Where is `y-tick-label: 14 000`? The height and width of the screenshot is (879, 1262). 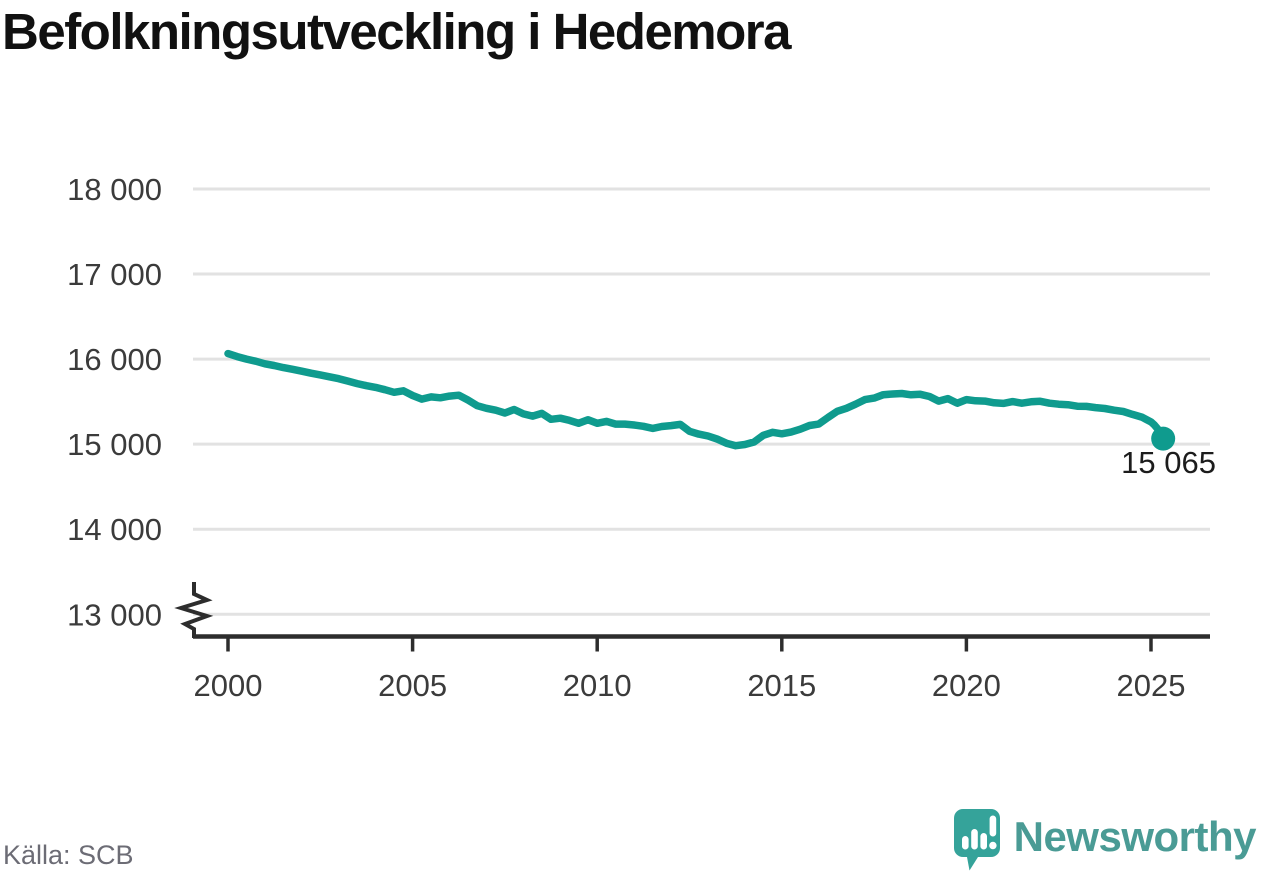 y-tick-label: 14 000 is located at coordinates (114, 529).